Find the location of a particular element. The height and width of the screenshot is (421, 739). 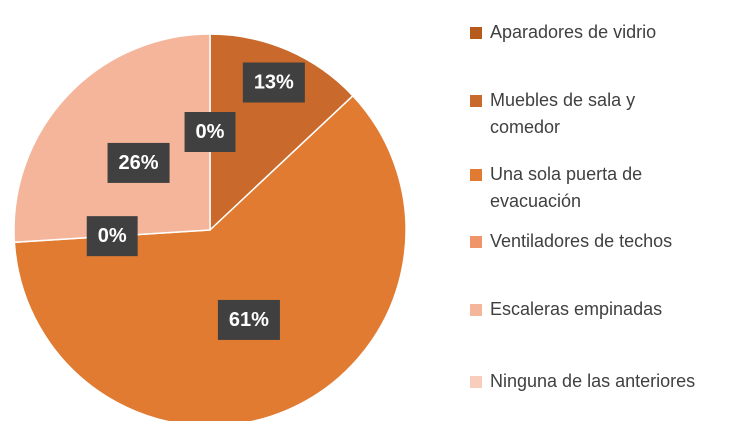

legend-label: Una sola puerta de evacuación is located at coordinates (566, 187).